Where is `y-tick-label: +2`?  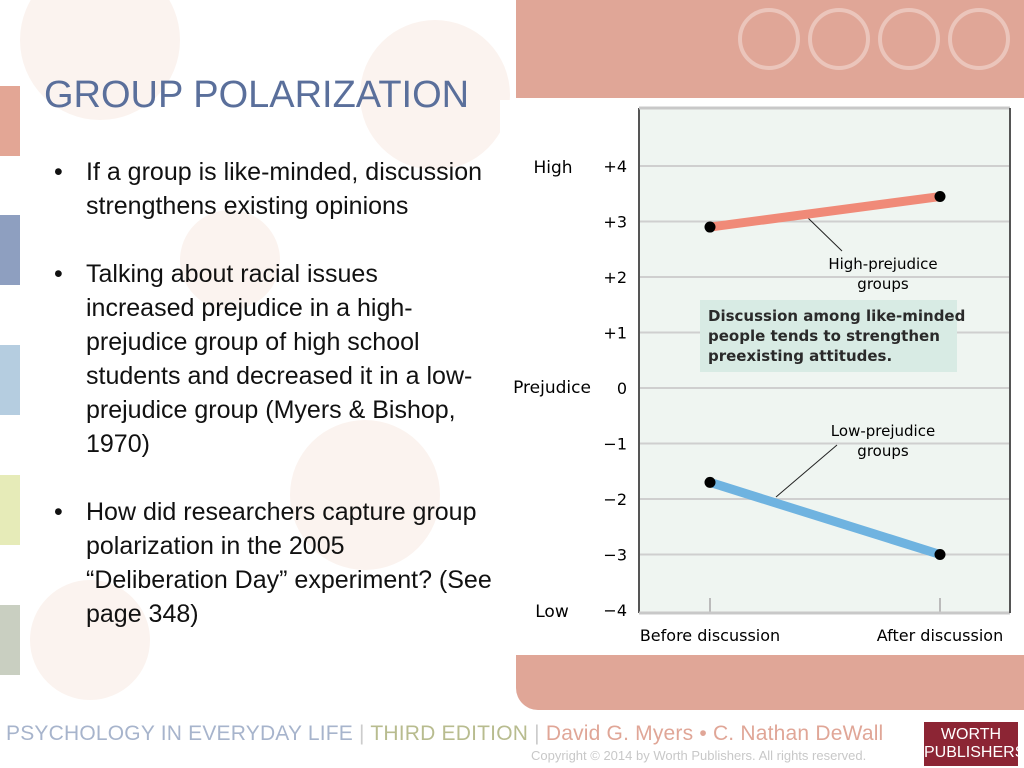
y-tick-label: +2 is located at coordinates (615, 277).